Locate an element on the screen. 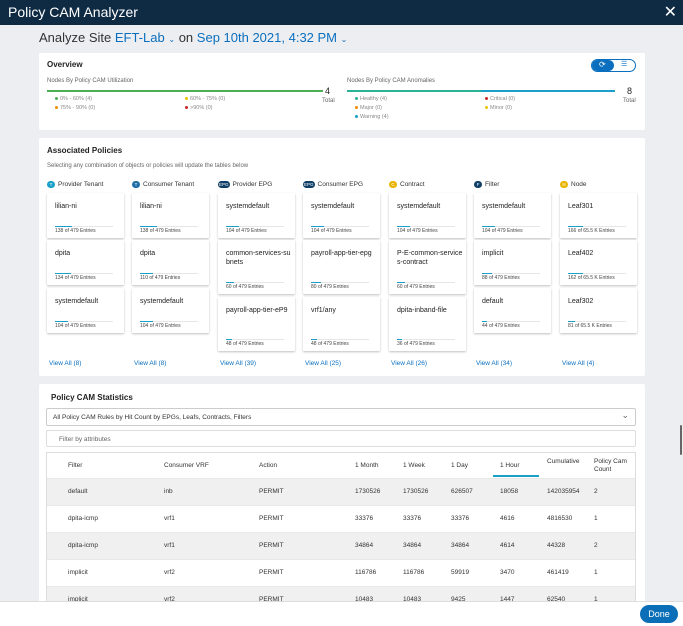 The height and width of the screenshot is (626, 683). table-cell: 9425 is located at coordinates (458, 599).